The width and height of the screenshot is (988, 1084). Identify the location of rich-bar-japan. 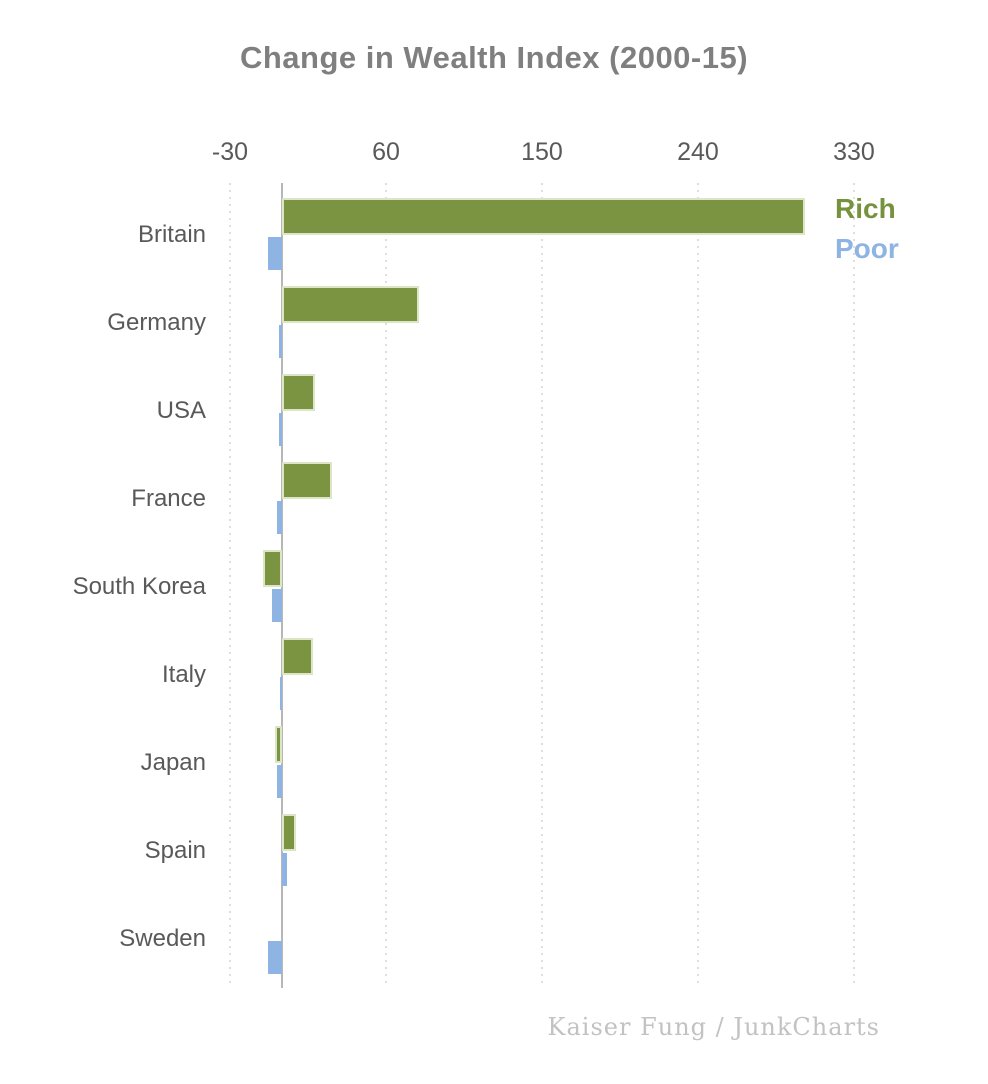
(278, 744).